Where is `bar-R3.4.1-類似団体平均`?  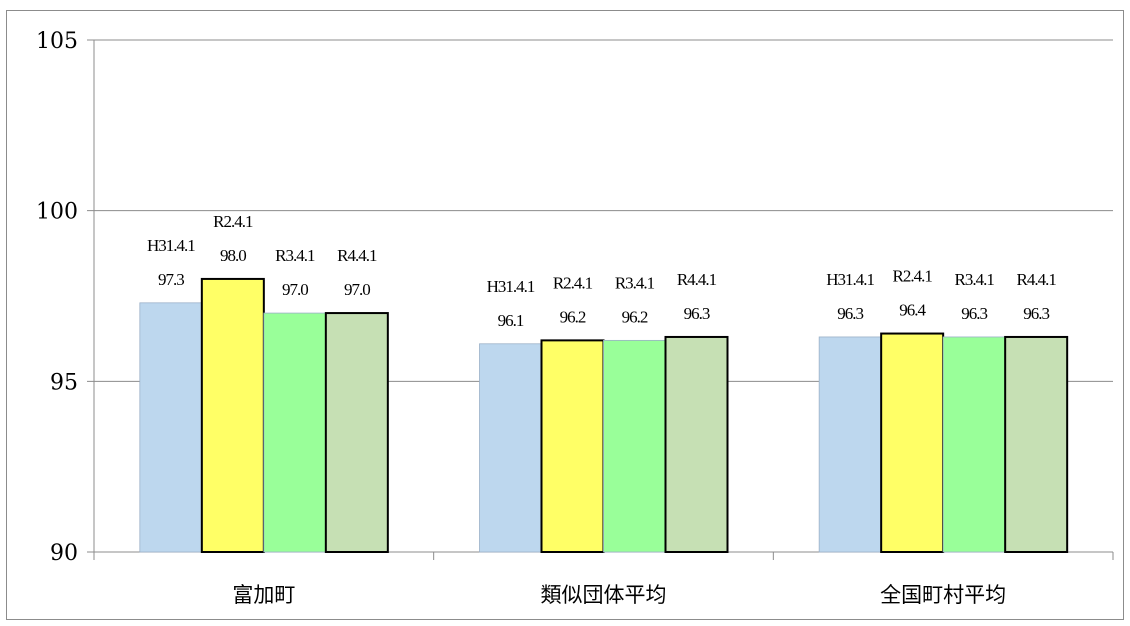
bar-R3.4.1-類似団体平均 is located at coordinates (634, 446).